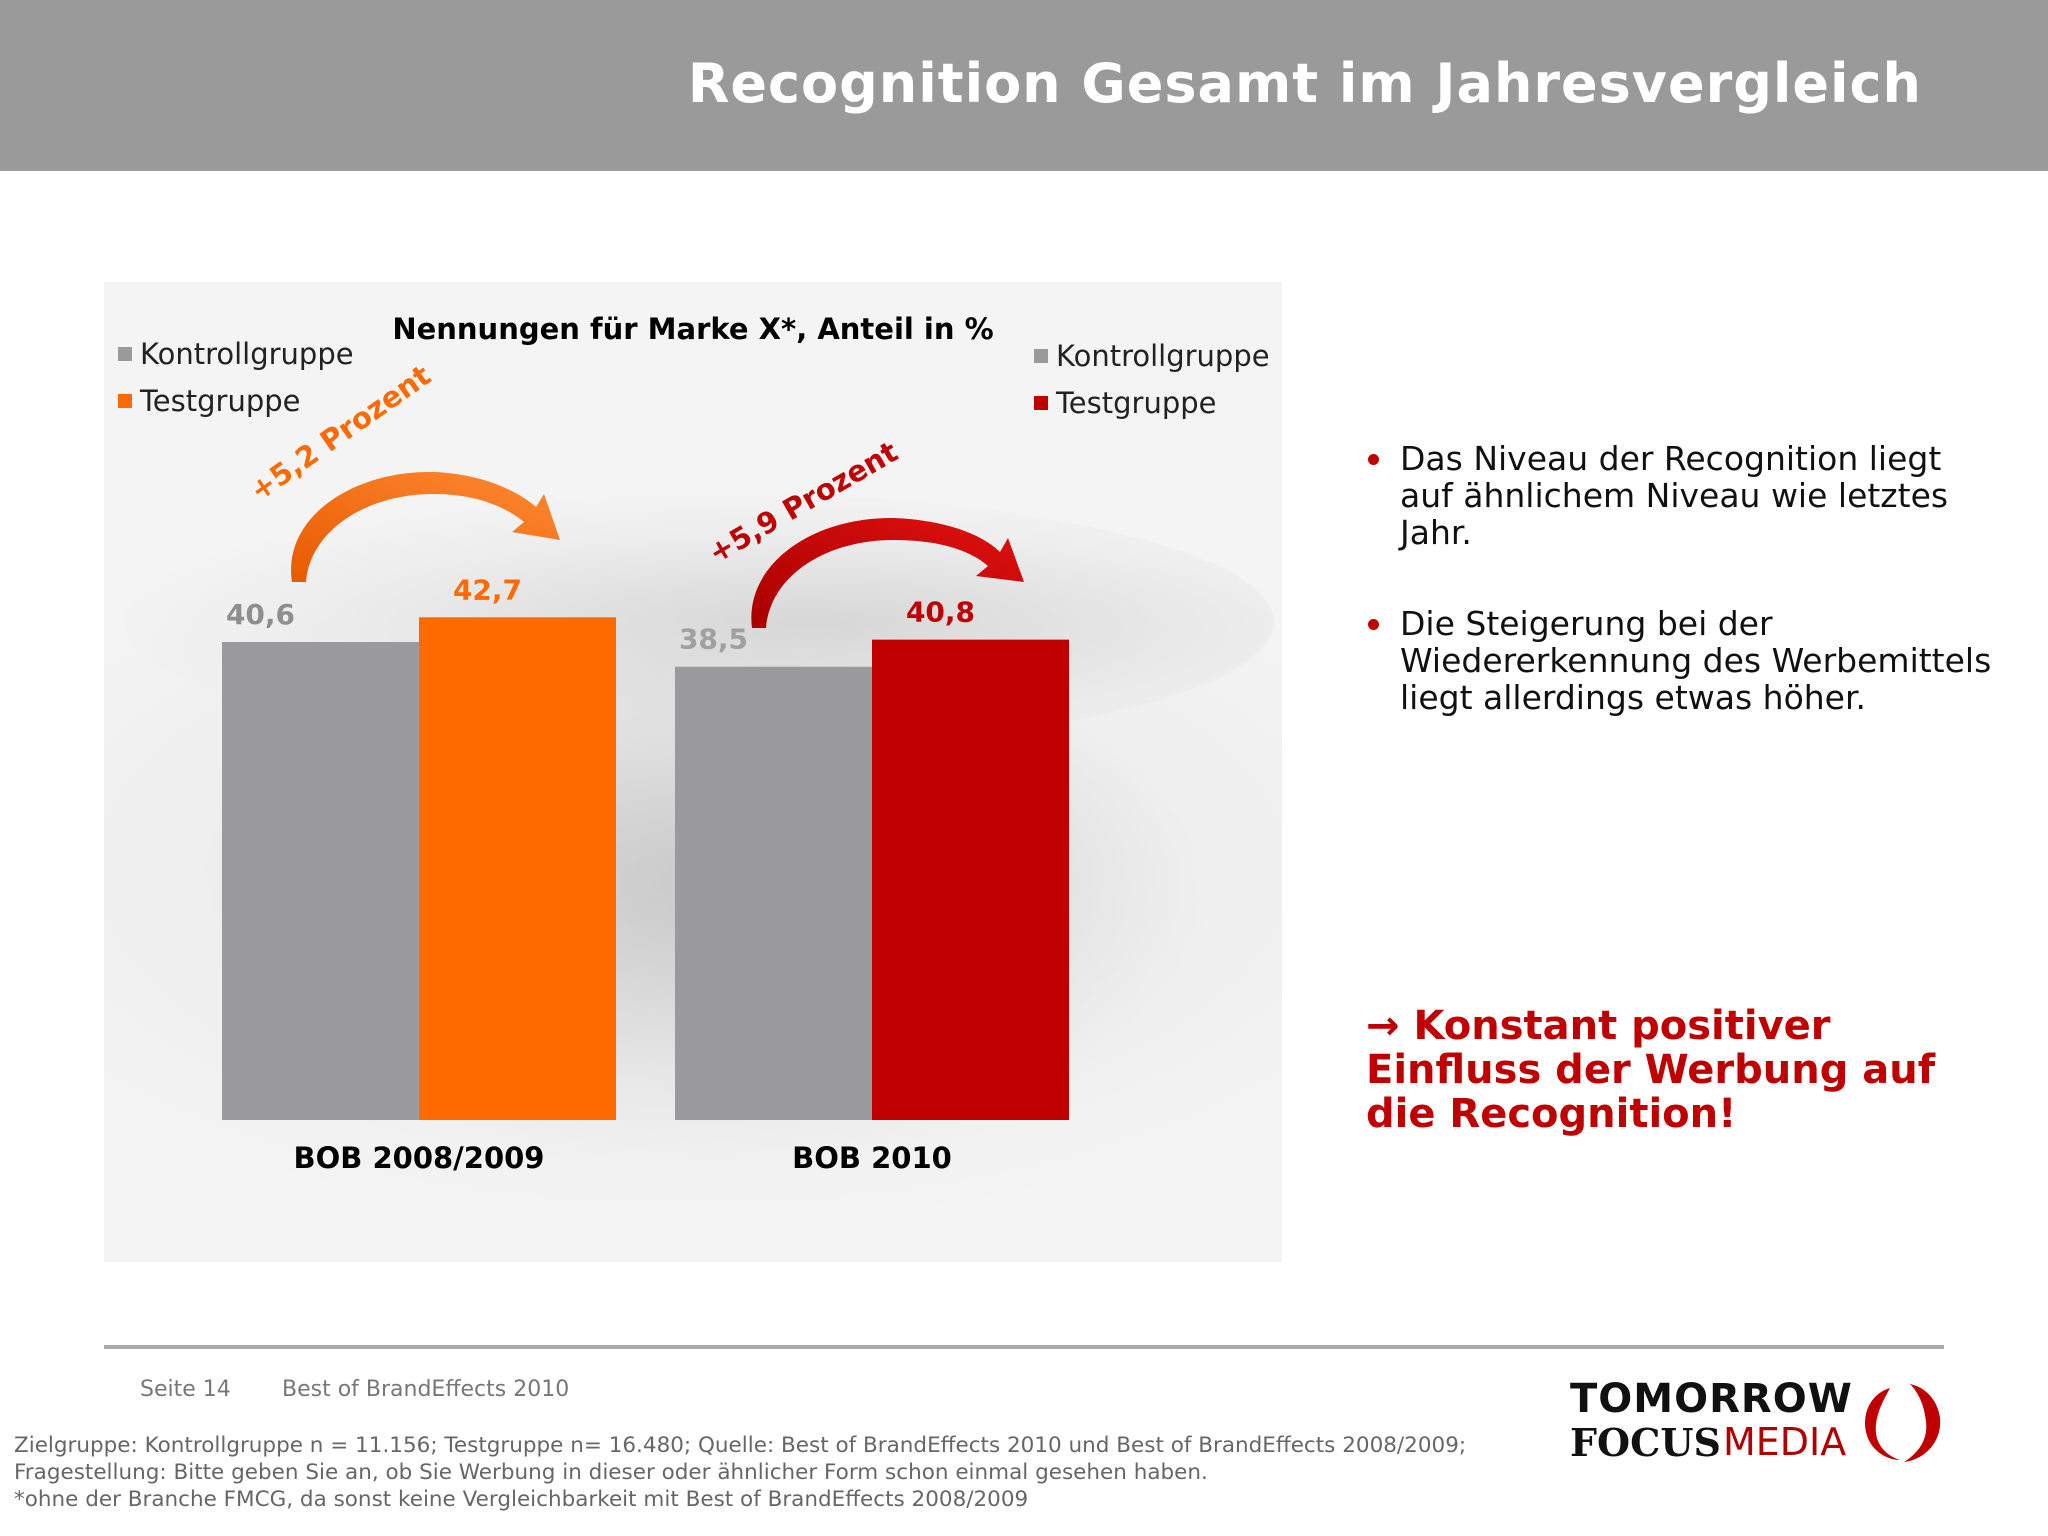 This screenshot has height=1536, width=2048. What do you see at coordinates (185, 1389) in the screenshot?
I see `page-number: Seite 14` at bounding box center [185, 1389].